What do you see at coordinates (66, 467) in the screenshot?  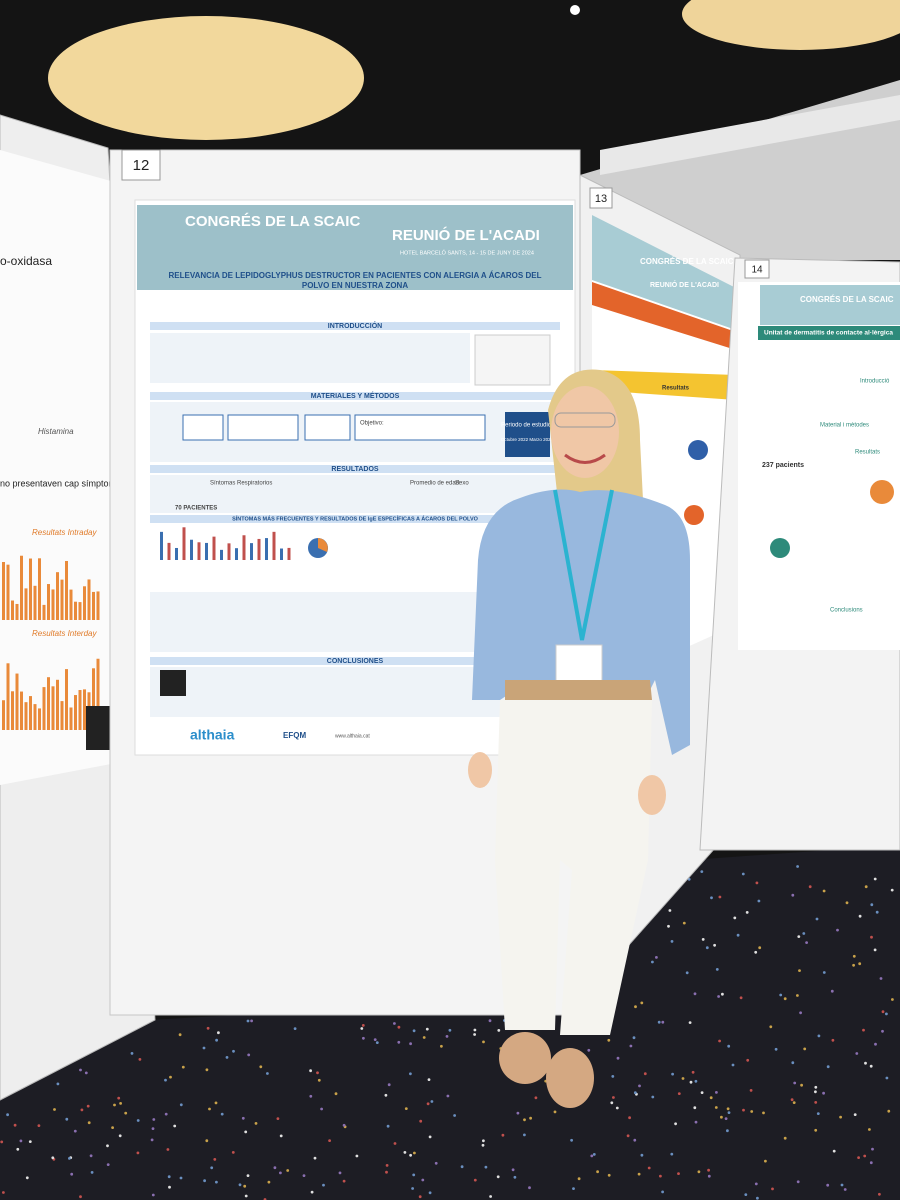 I see `left-poster` at bounding box center [66, 467].